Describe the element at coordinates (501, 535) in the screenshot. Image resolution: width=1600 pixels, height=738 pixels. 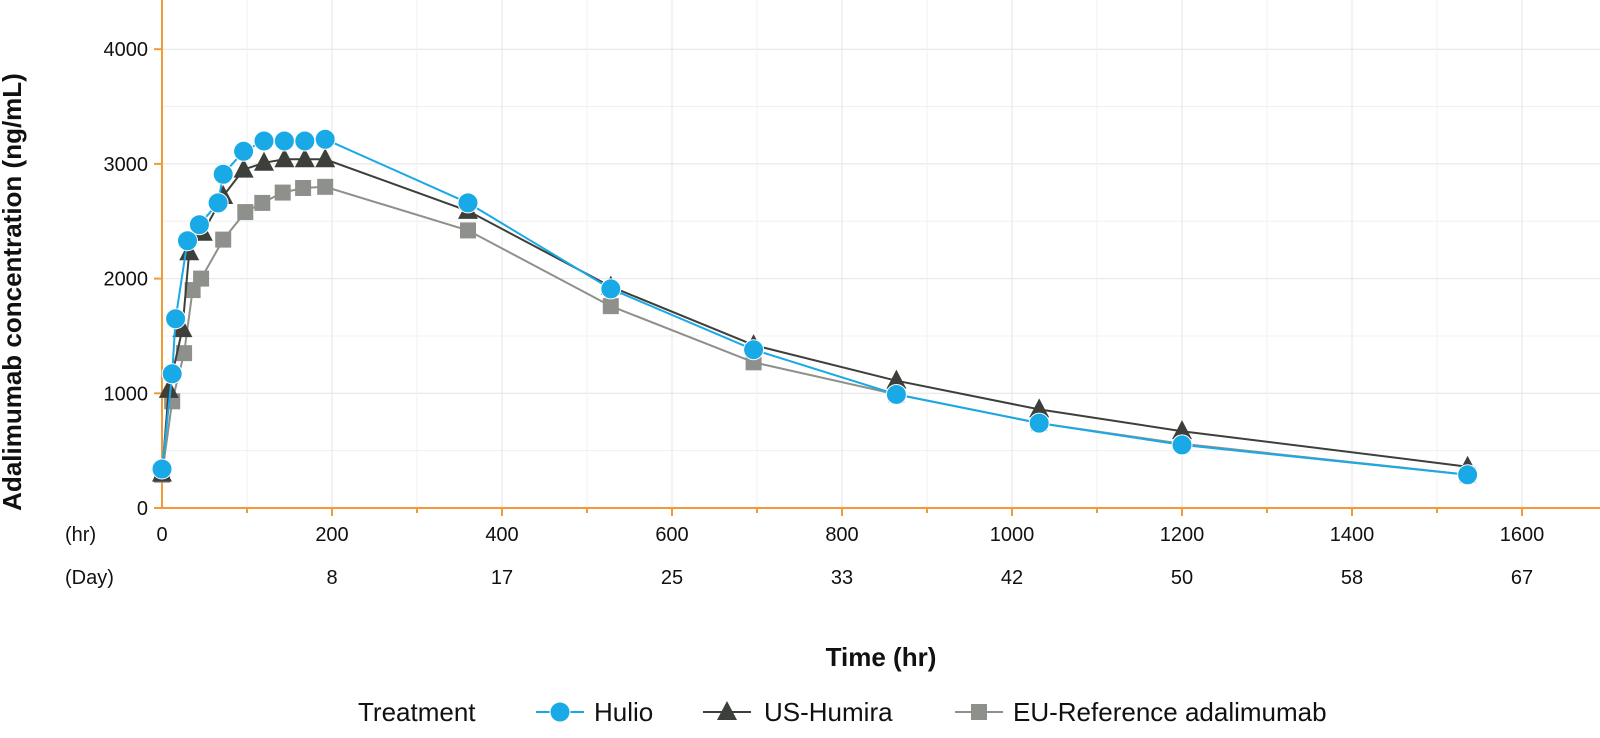
I see `x-tick-label-hr: 400` at that location.